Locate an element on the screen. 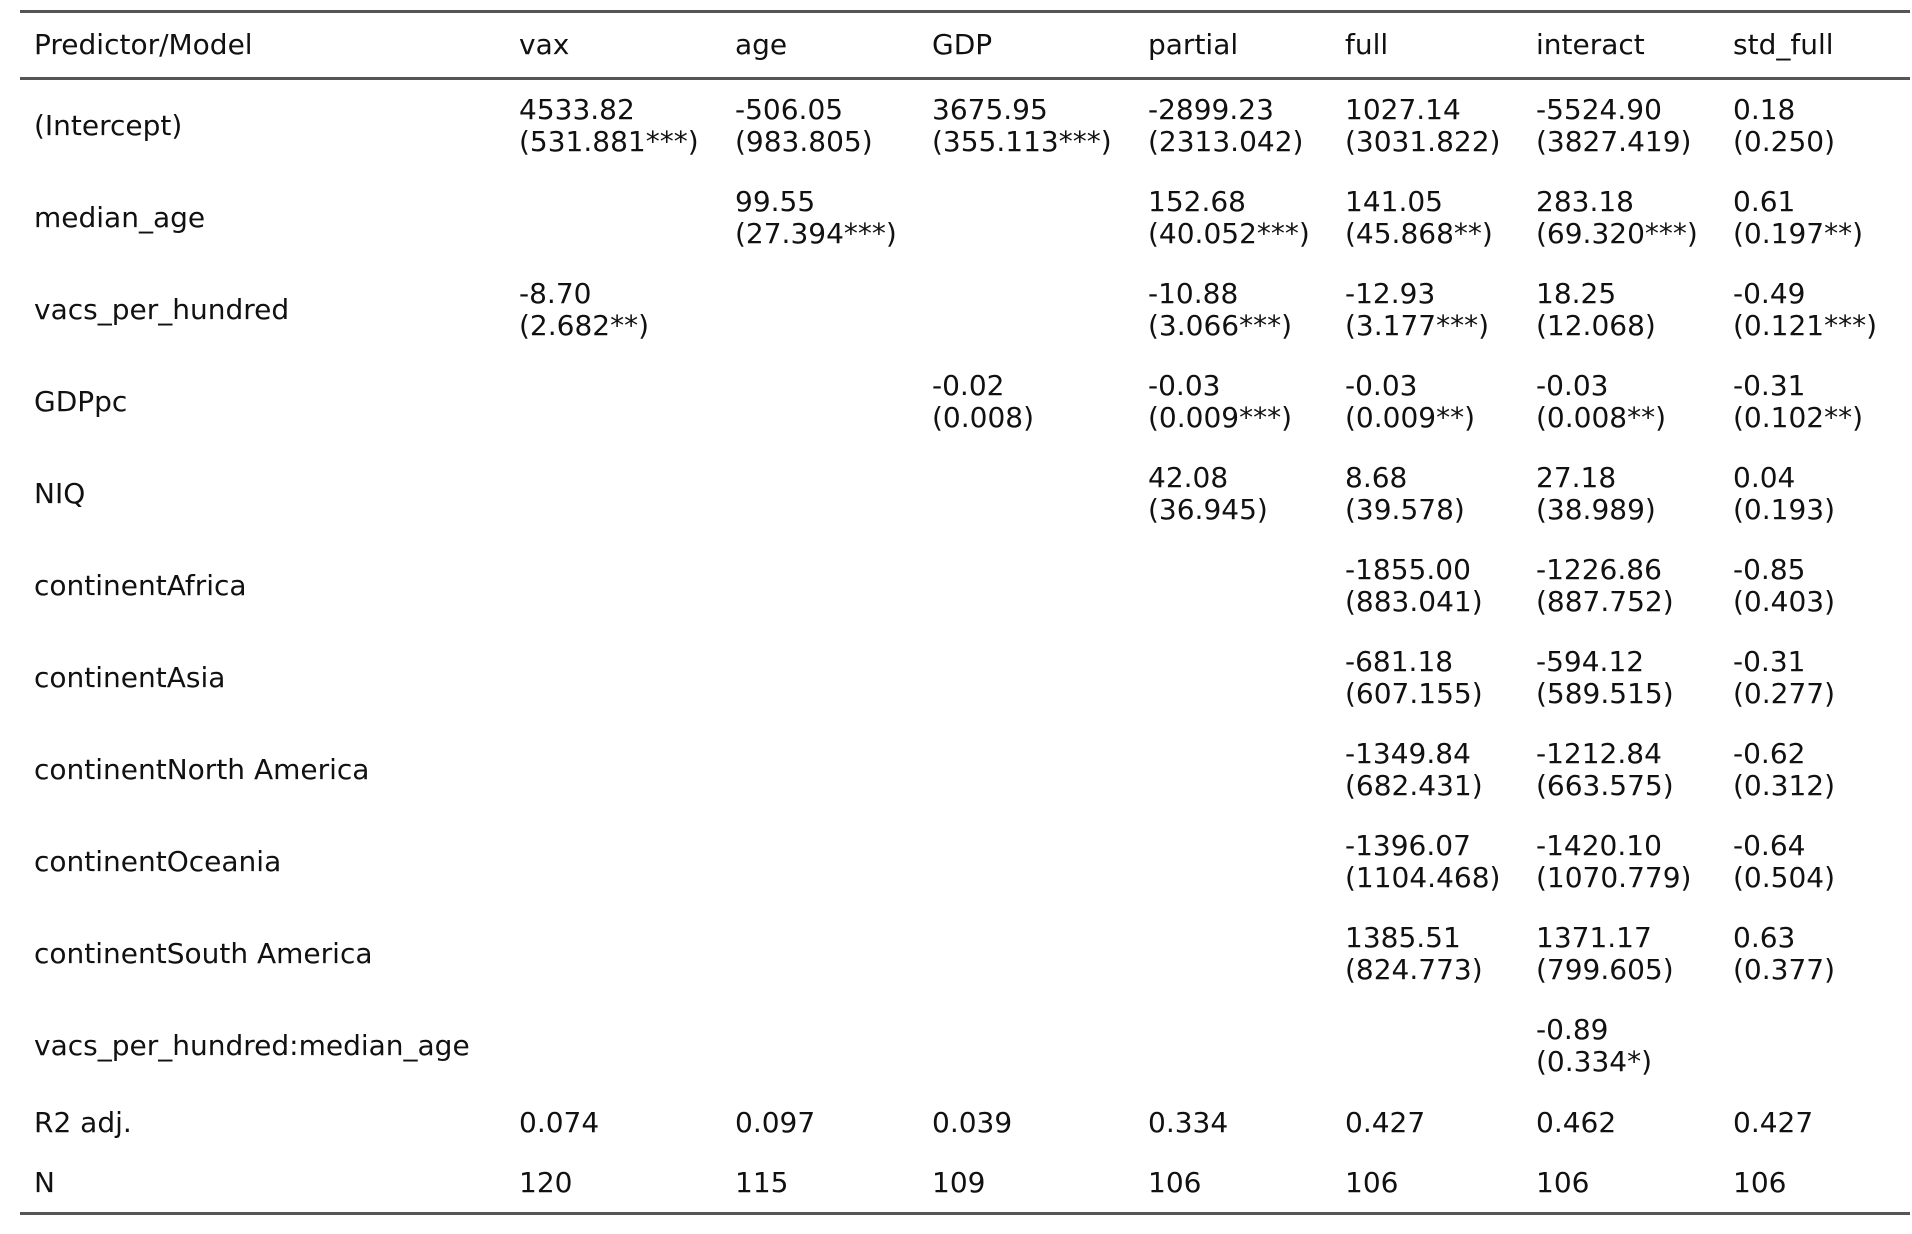 The image size is (1912, 1234). coef-cell: -0.03 (0.009**) is located at coordinates (1426, 402).